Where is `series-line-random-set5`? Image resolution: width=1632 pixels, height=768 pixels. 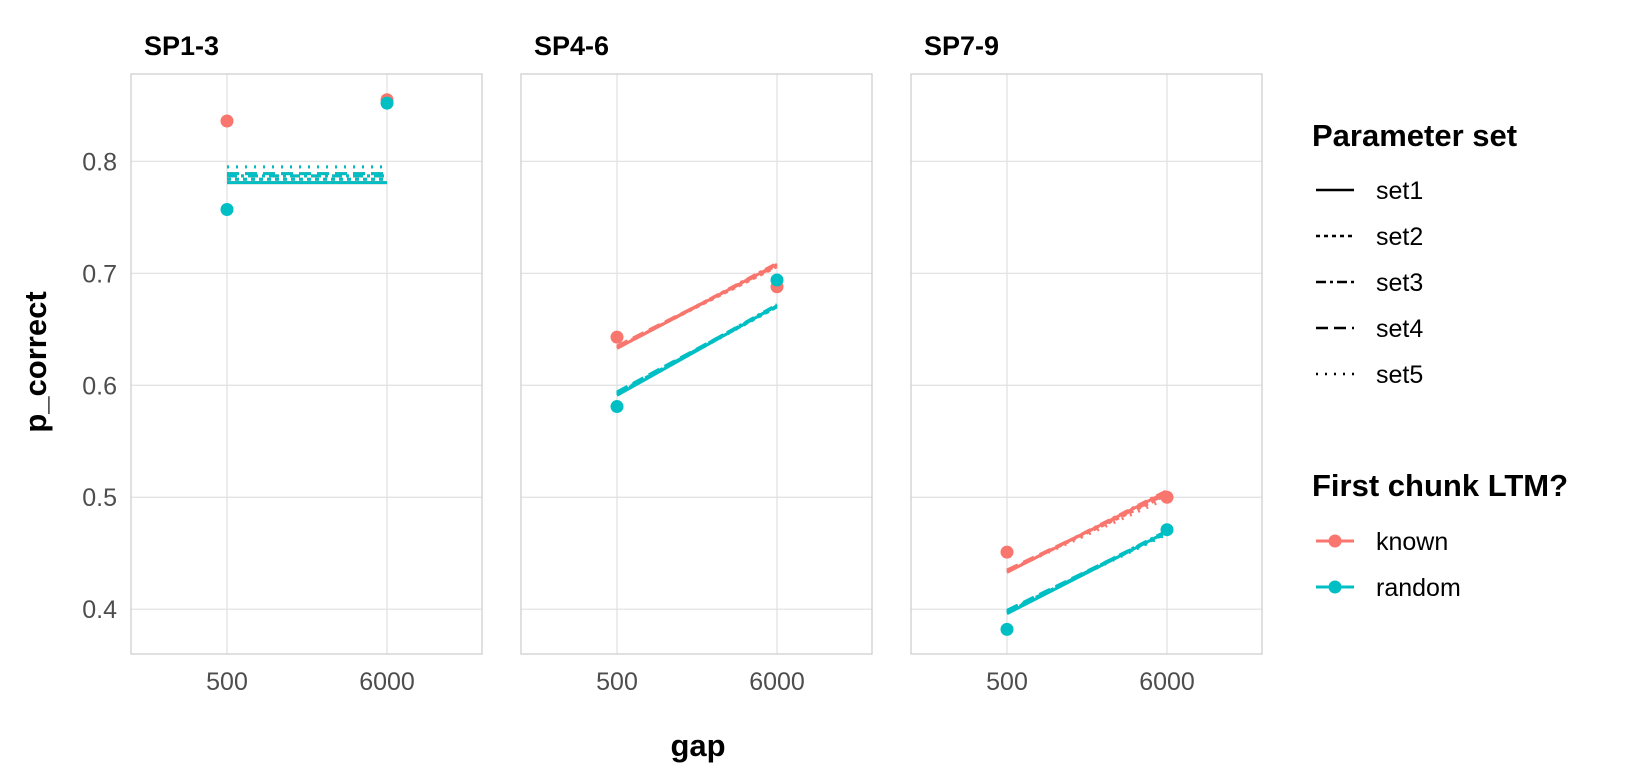 series-line-random-set5 is located at coordinates (697, 350).